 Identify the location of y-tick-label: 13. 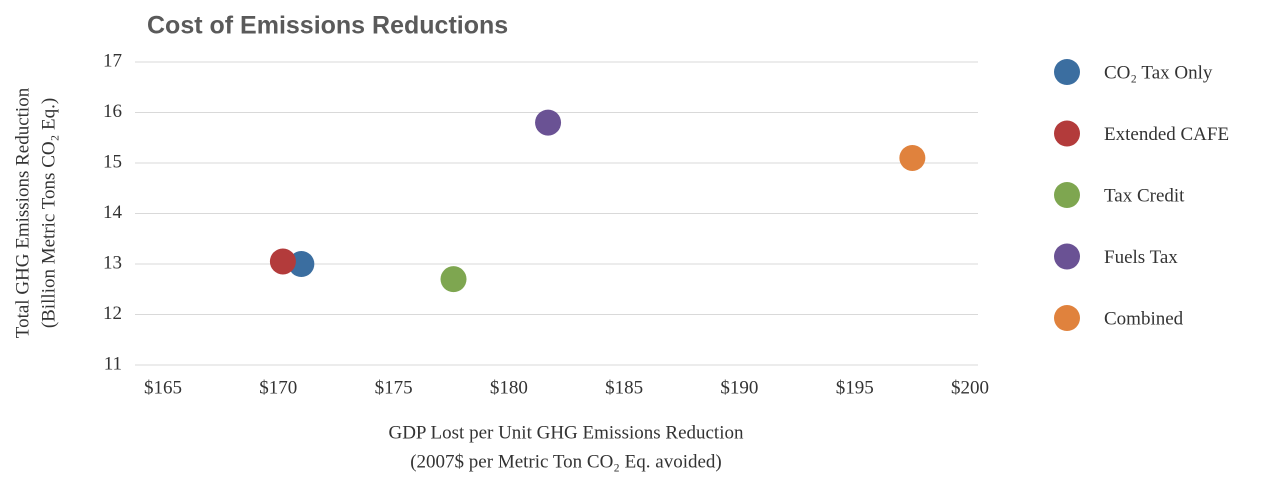
(112, 262).